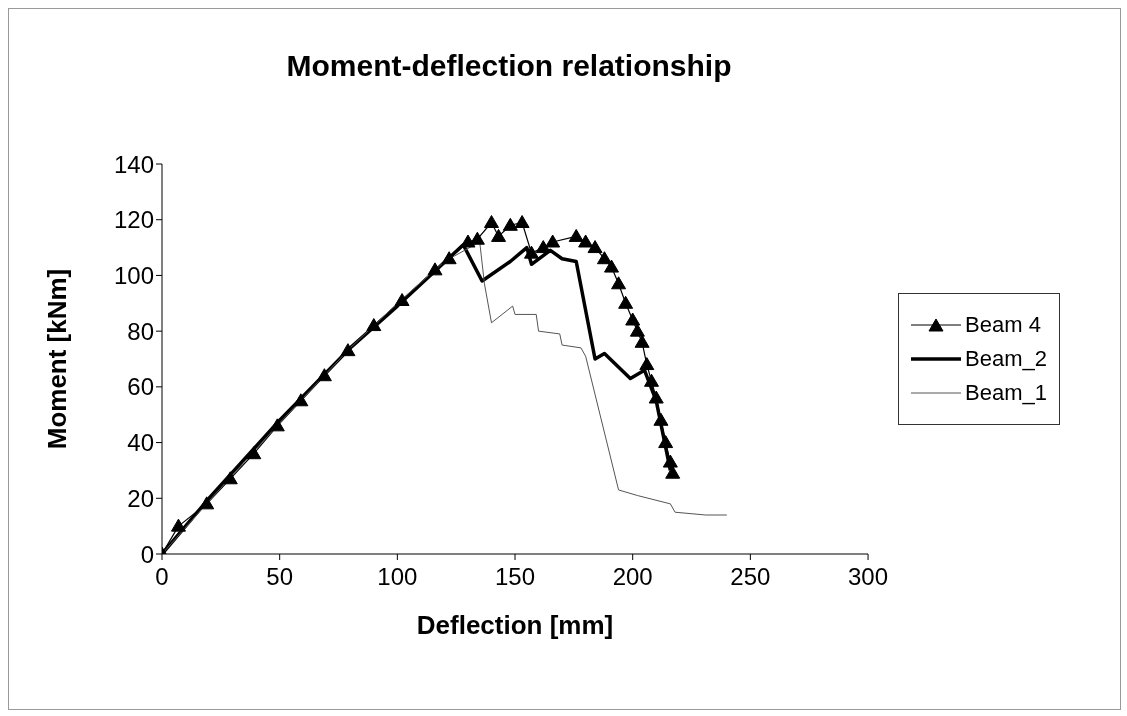 This screenshot has width=1127, height=716. Describe the element at coordinates (133, 275) in the screenshot. I see `y-tick-label: 100` at that location.